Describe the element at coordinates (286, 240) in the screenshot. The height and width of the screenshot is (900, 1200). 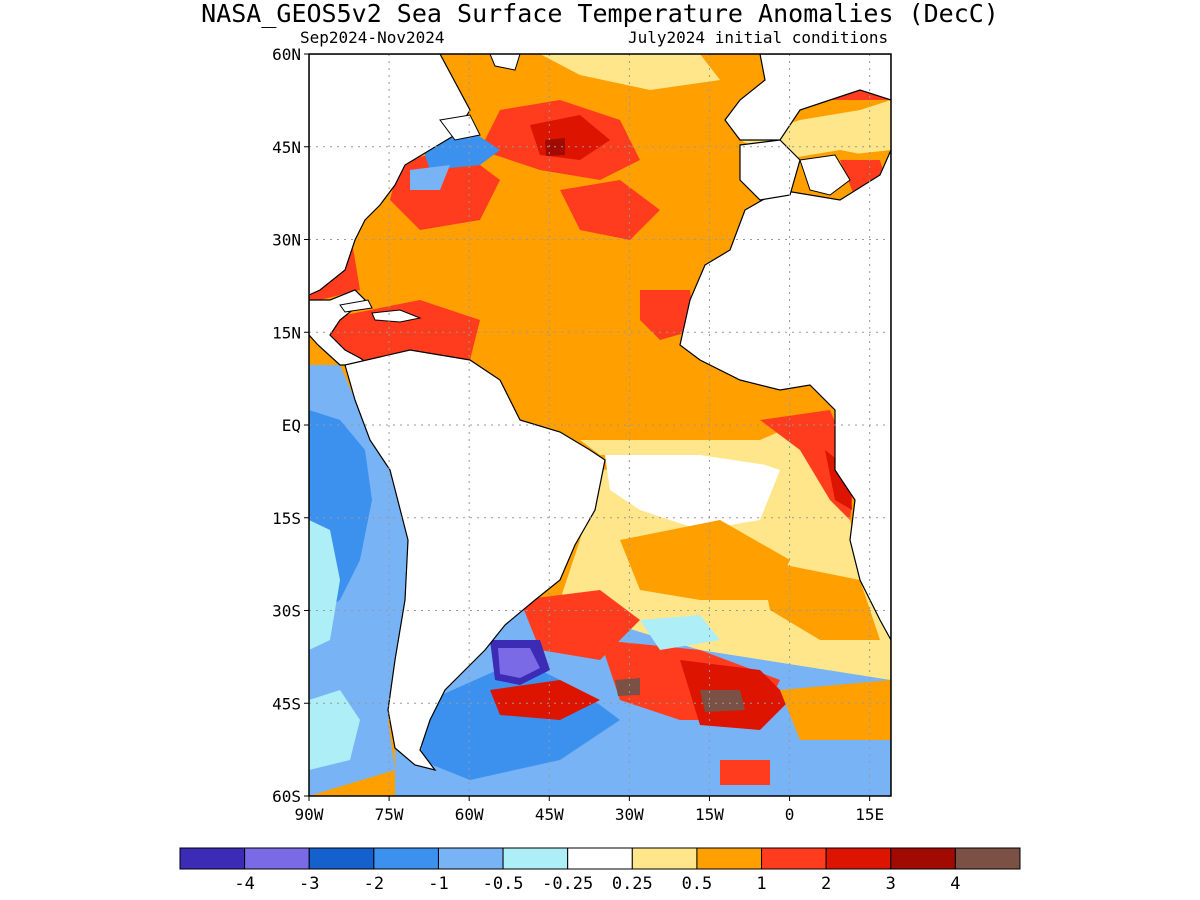
I see `lat-tick-label: 30N` at that location.